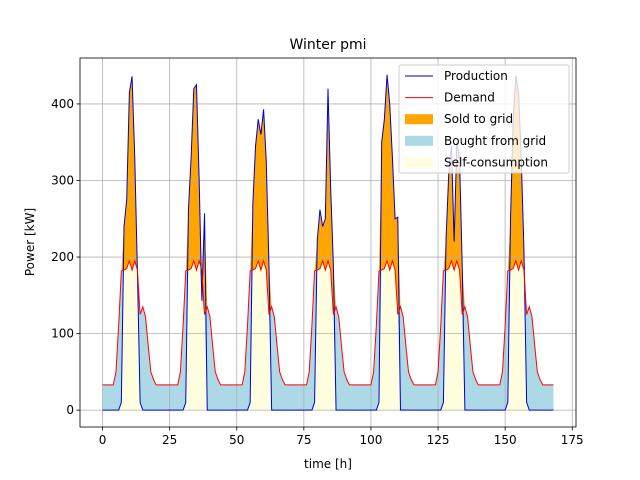 The width and height of the screenshot is (640, 480). I want to click on y-tick-label: 200, so click(62, 257).